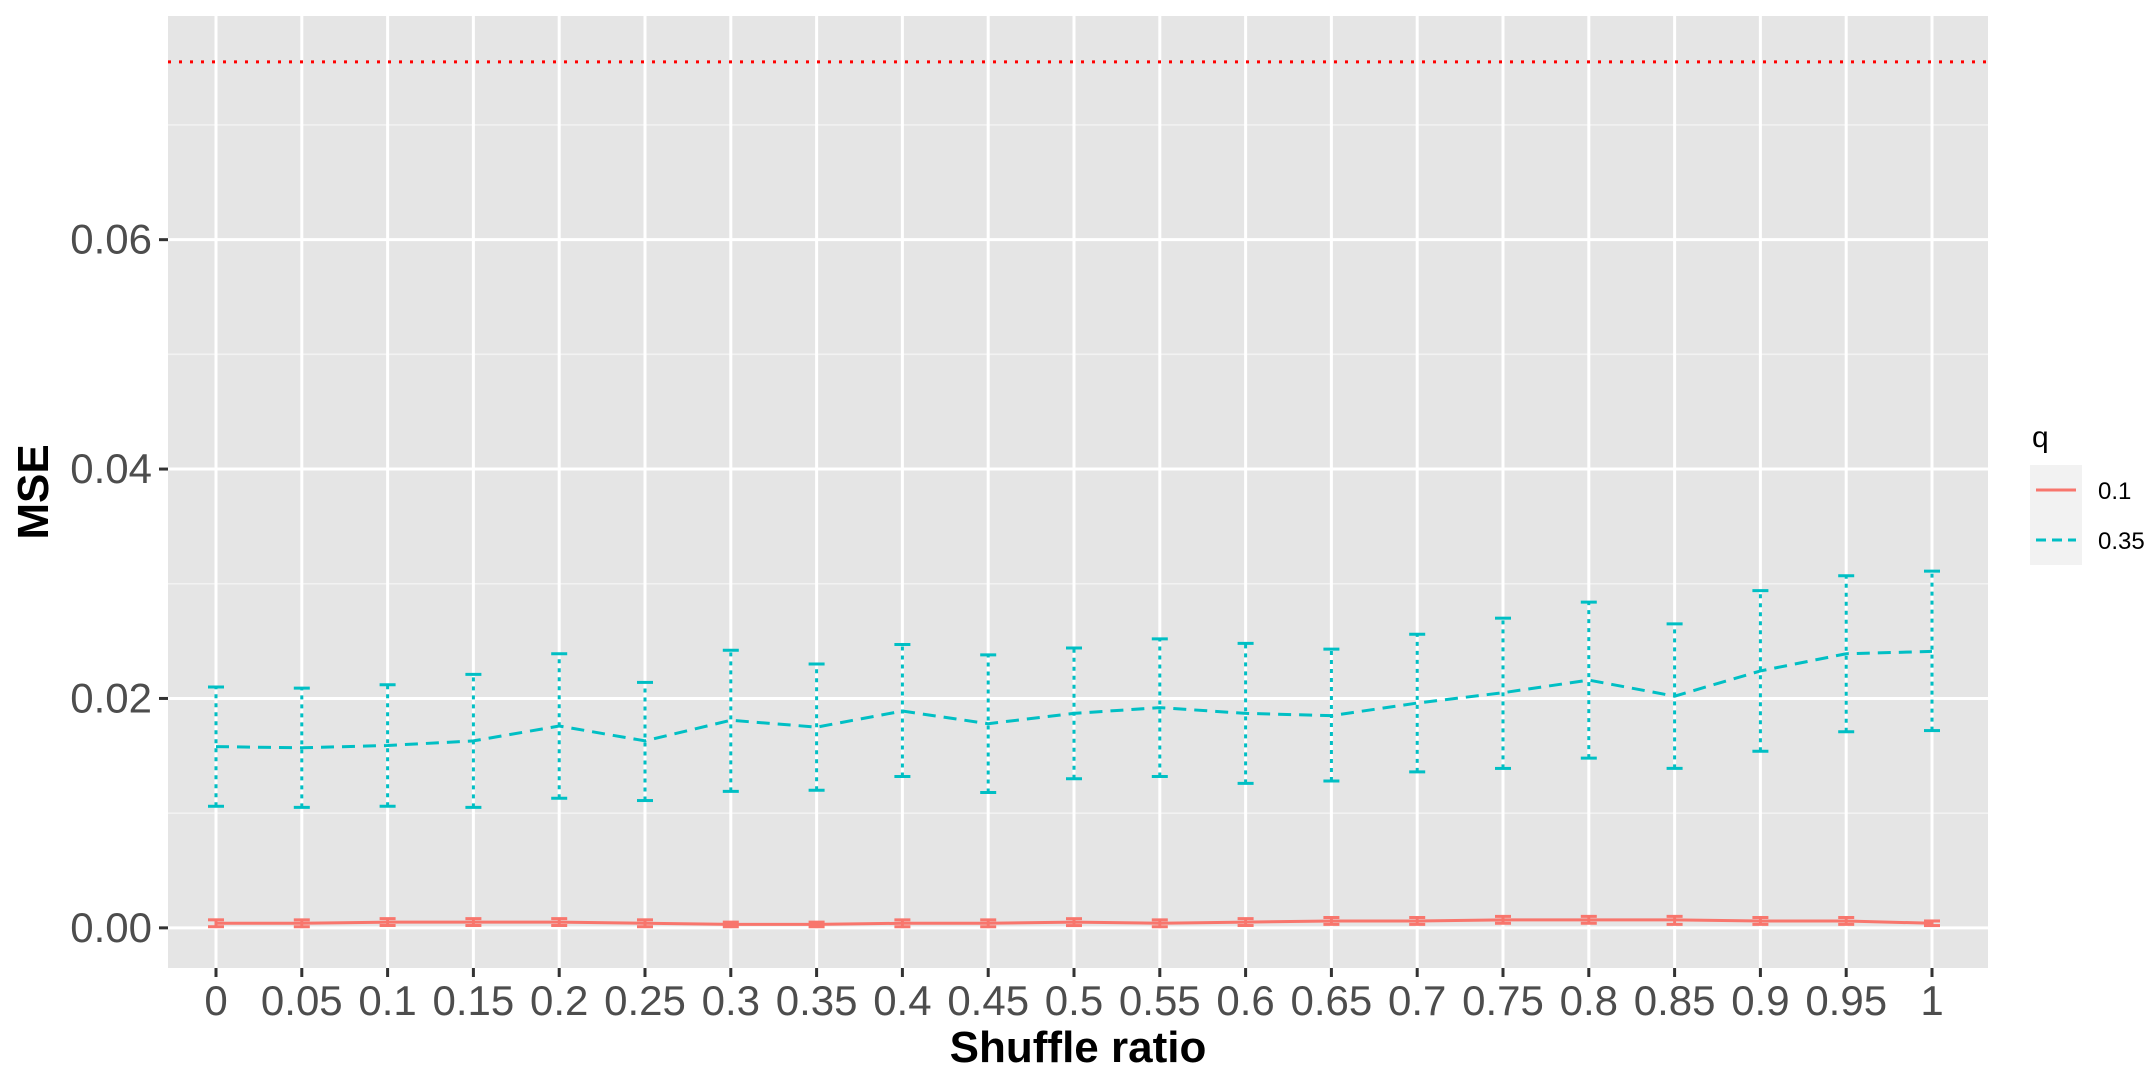  Describe the element at coordinates (902, 1000) in the screenshot. I see `x-tick-label: 0.4` at that location.